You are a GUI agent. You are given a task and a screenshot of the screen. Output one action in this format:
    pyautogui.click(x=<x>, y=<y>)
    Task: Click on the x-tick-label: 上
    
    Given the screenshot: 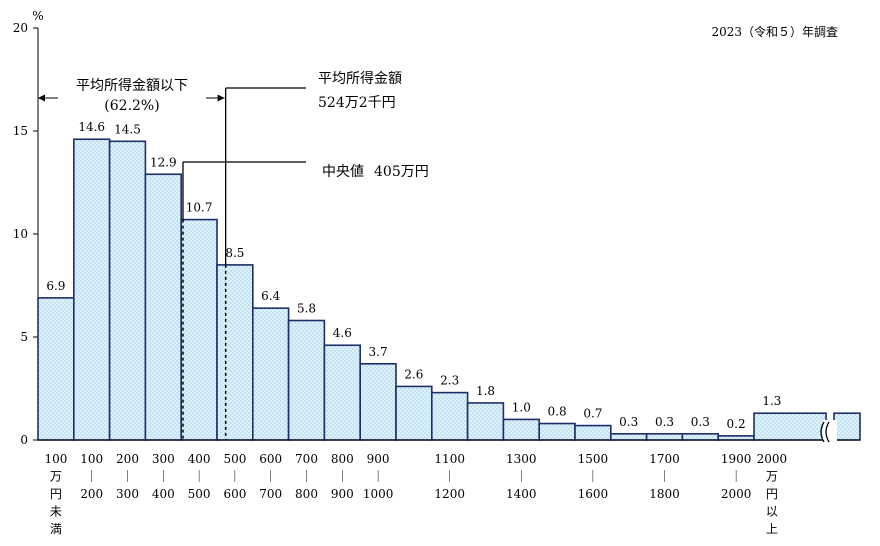 What is the action you would take?
    pyautogui.click(x=772, y=529)
    